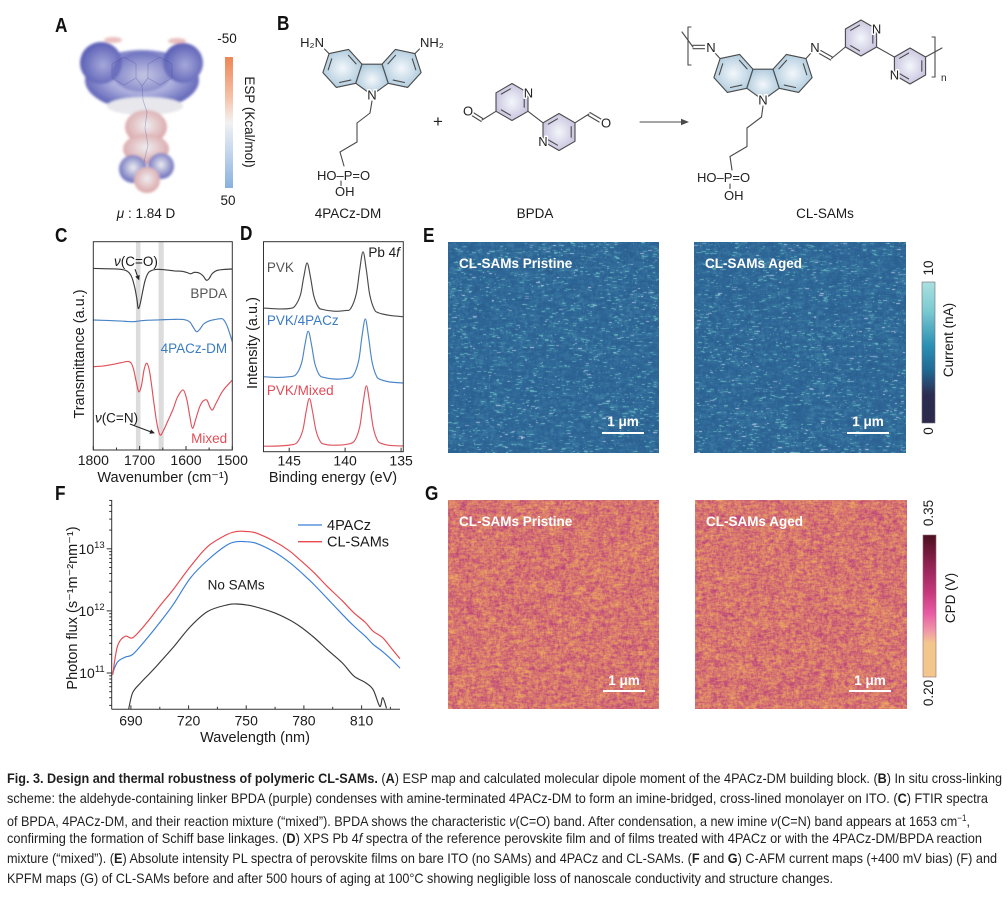  What do you see at coordinates (100, 669) in the screenshot?
I see `y-tick-exponent: 11` at bounding box center [100, 669].